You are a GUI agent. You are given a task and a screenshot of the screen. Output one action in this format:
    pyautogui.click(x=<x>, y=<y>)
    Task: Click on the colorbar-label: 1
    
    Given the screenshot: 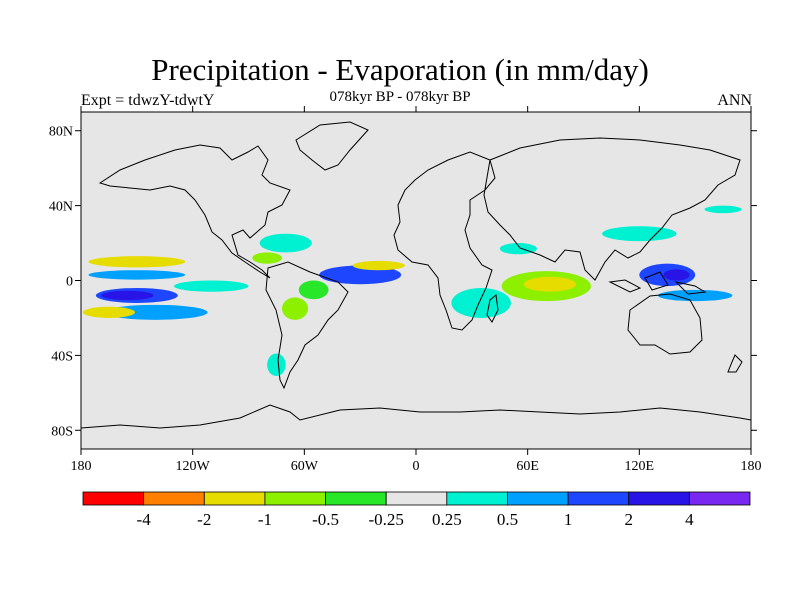 What is the action you would take?
    pyautogui.click(x=568, y=519)
    